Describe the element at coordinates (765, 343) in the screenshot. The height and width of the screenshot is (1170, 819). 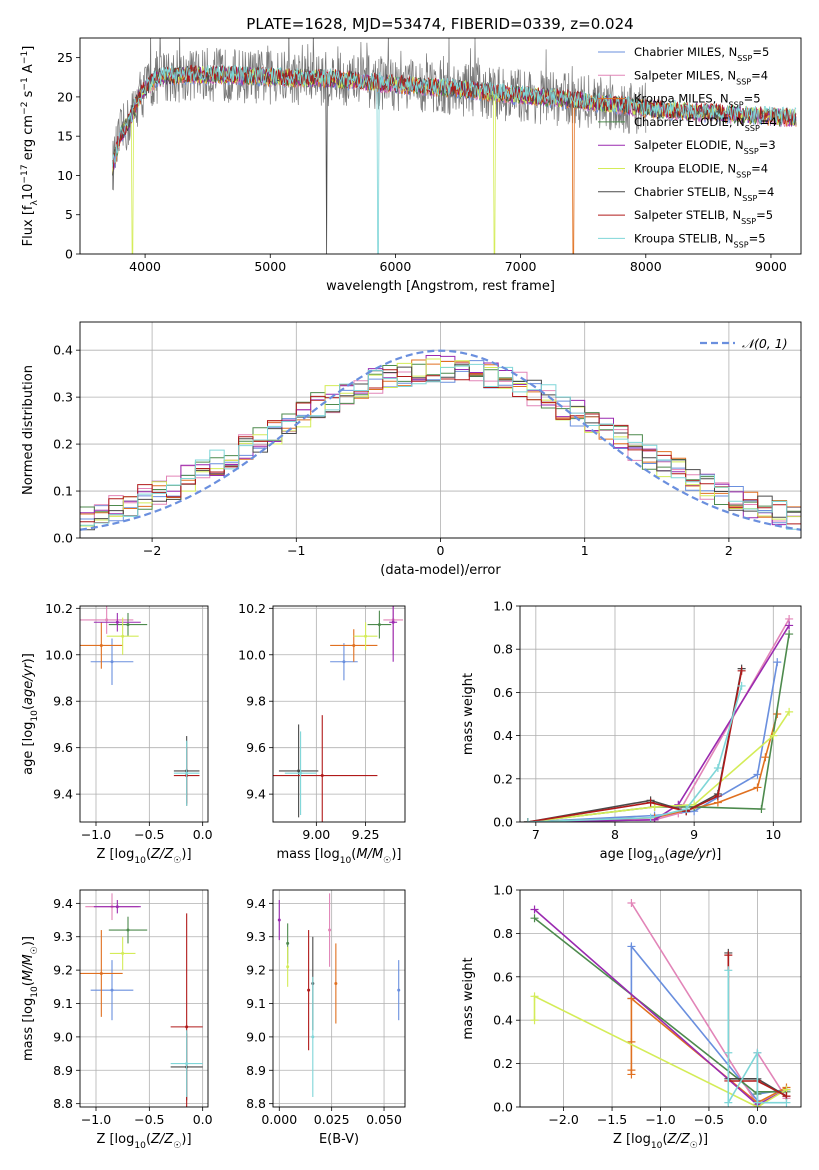
I see `legend-label-normal: 𝒩(0, 1)` at that location.